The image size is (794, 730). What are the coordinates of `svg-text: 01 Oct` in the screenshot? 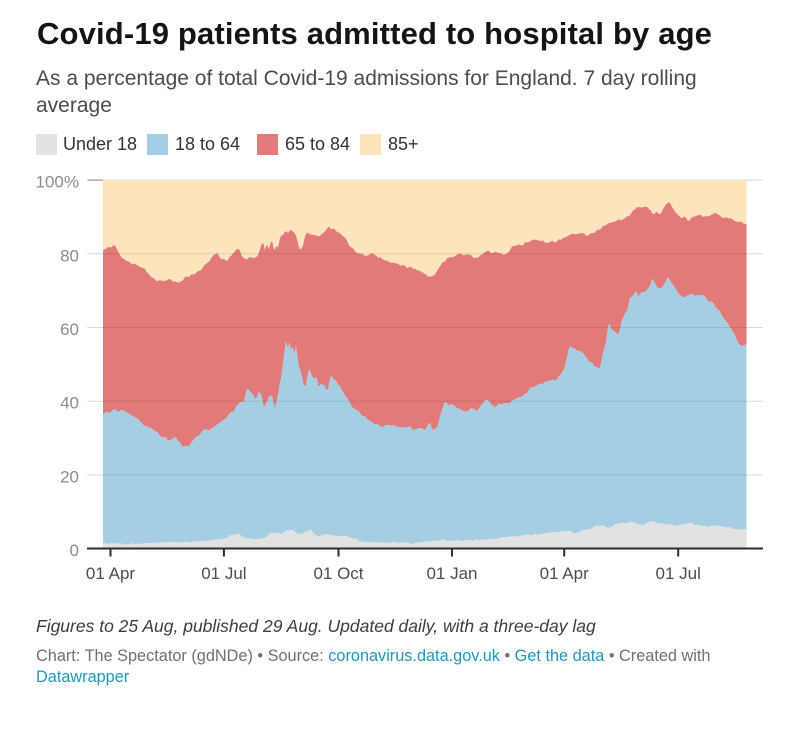 It's located at (338, 573).